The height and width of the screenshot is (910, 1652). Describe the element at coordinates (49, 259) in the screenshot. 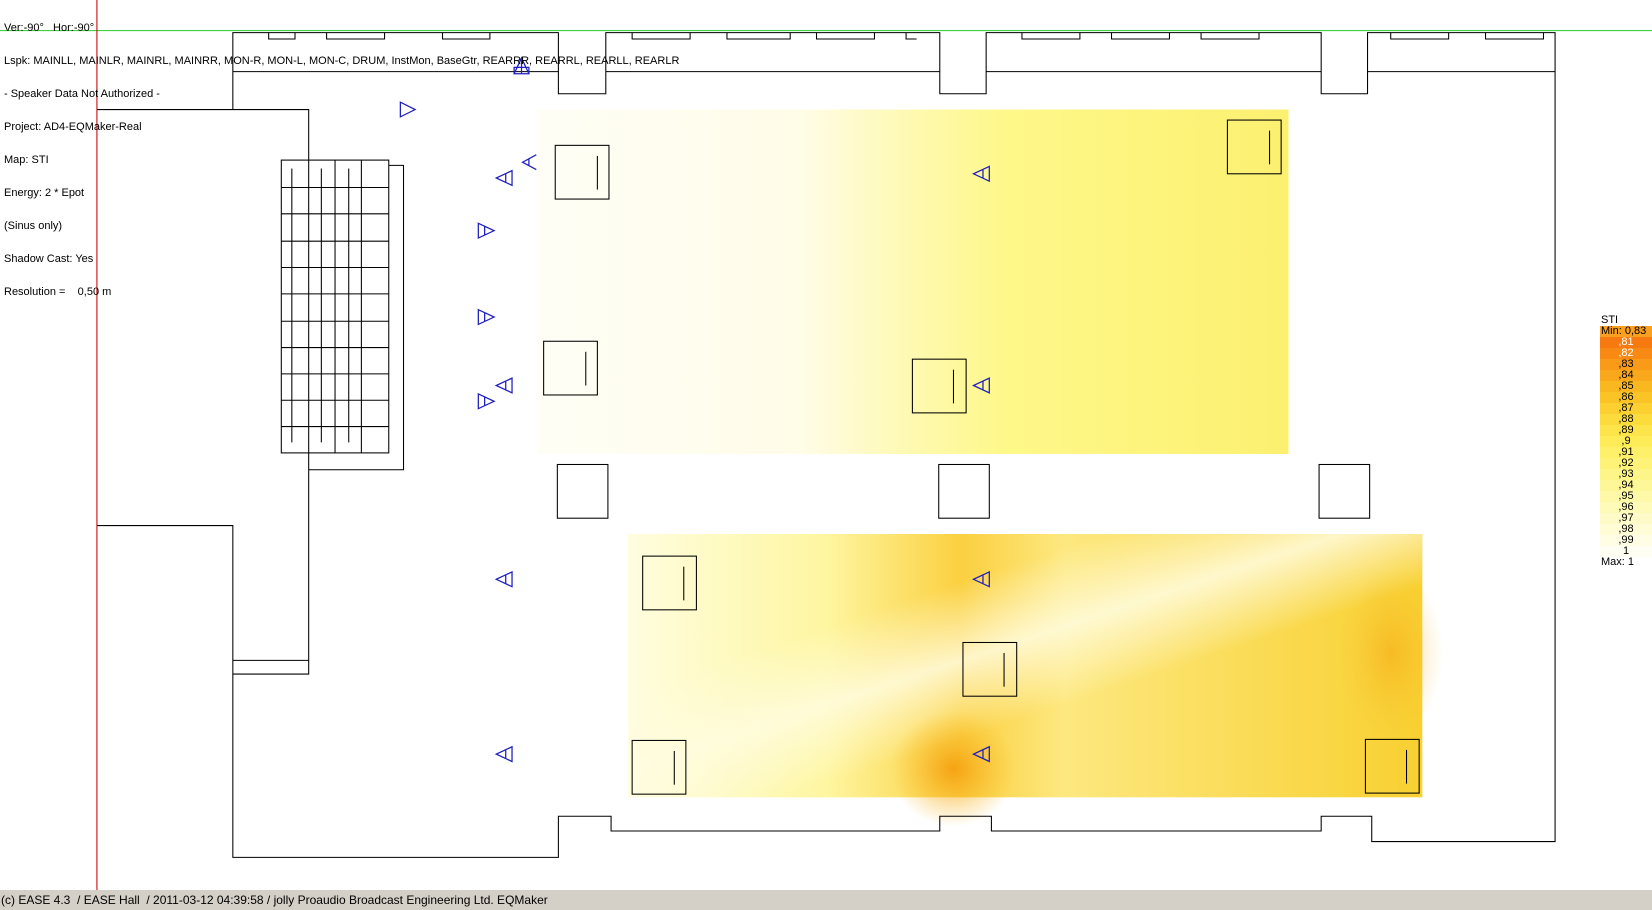

I see `shadow-cast: Shadow Cast: Yes` at that location.